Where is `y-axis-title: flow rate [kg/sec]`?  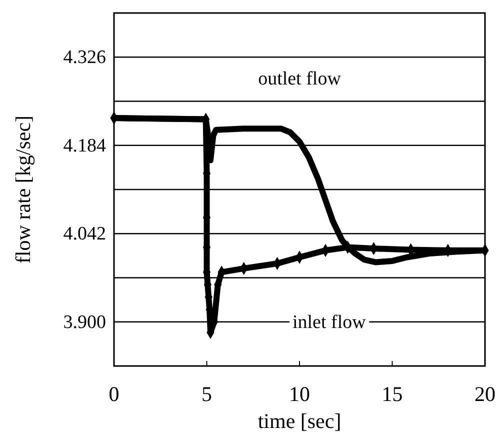 y-axis-title: flow rate [kg/sec] is located at coordinates (23, 189).